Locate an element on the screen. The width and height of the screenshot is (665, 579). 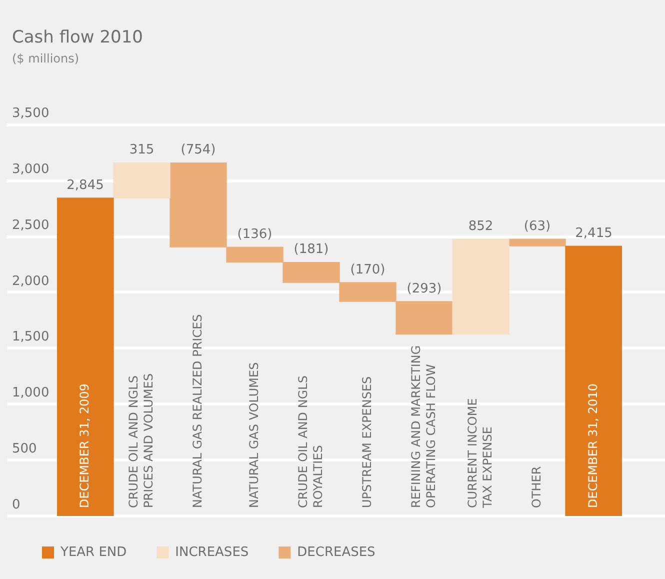
y-tick-label: 2,000 is located at coordinates (31, 281).